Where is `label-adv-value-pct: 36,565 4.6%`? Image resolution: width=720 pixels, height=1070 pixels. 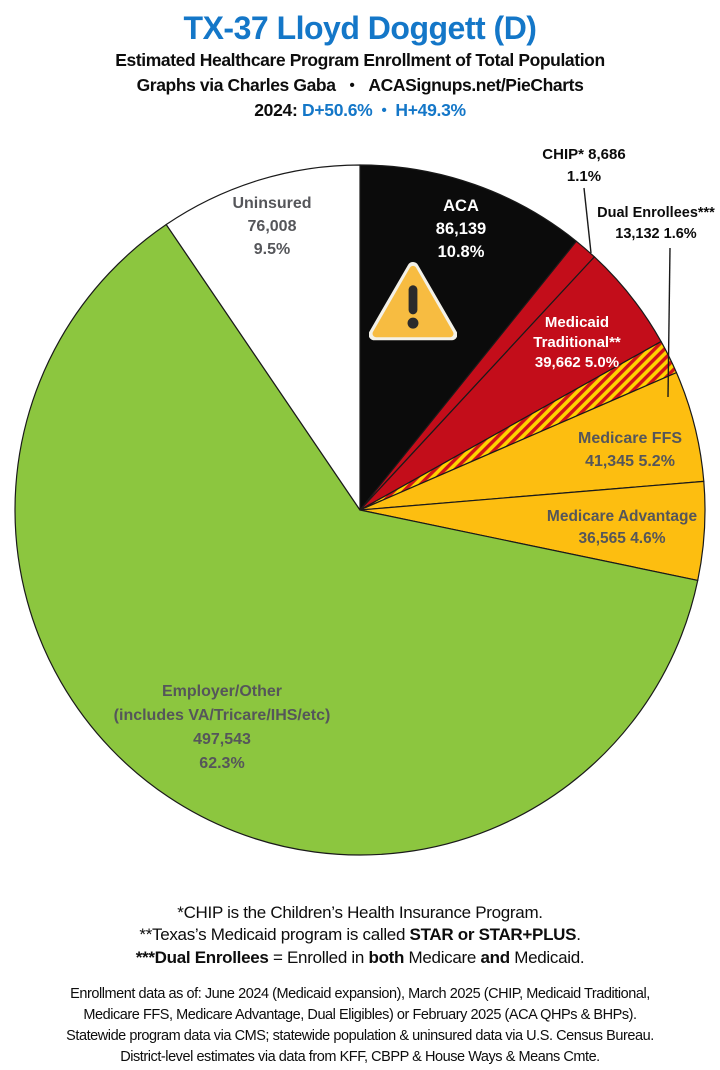 label-adv-value-pct: 36,565 4.6% is located at coordinates (622, 538).